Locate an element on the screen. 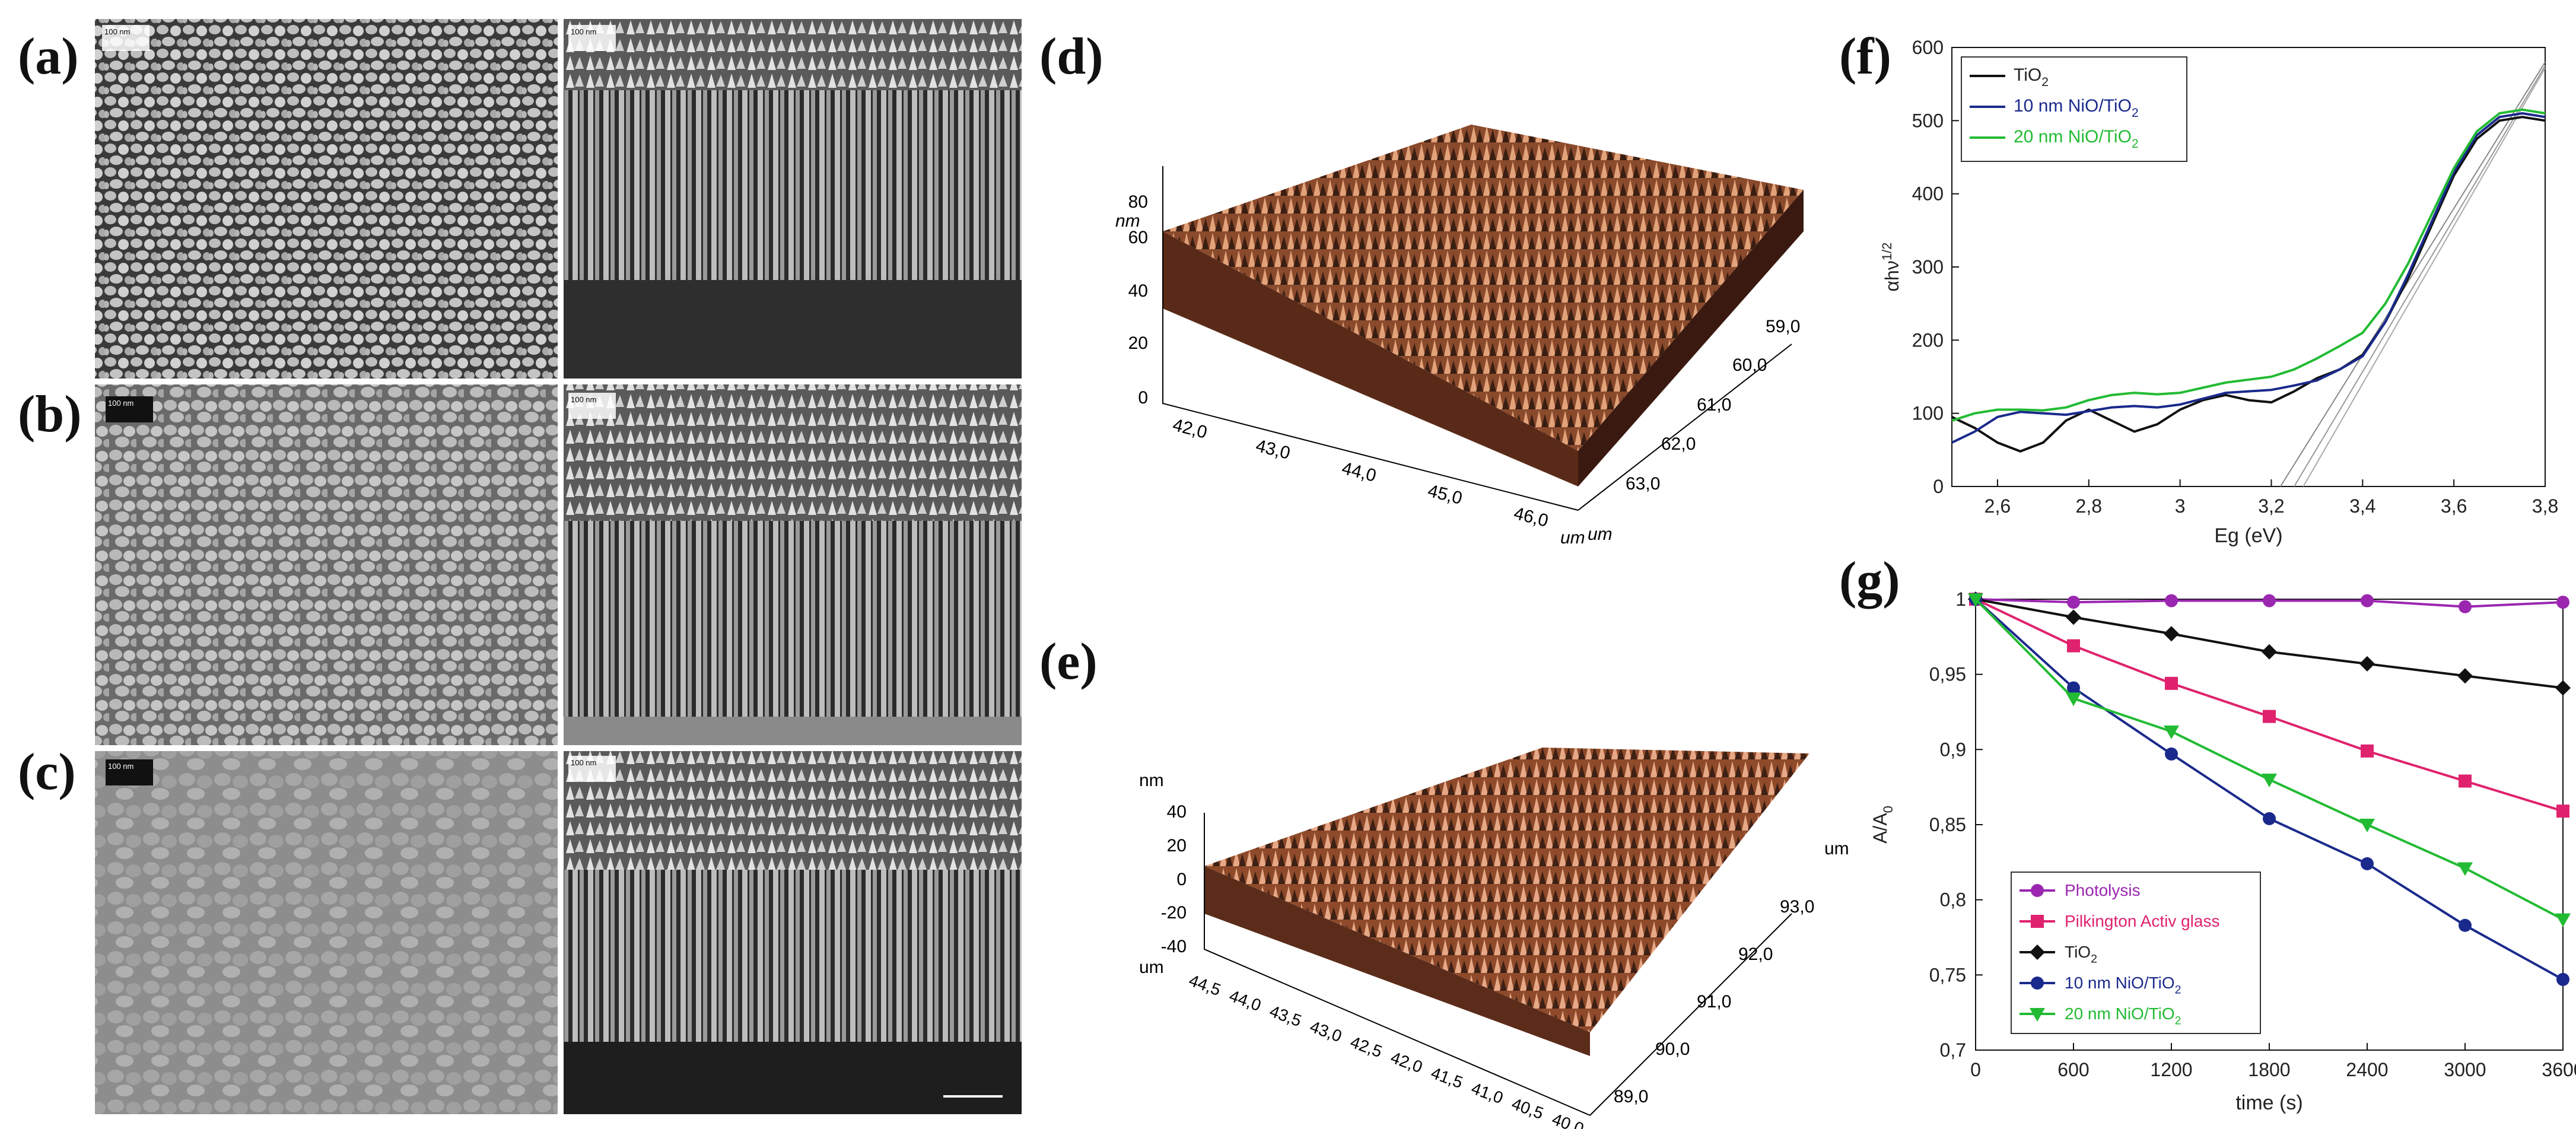 The image size is (2576, 1129). afm-d-x-tick: 43,0 is located at coordinates (1273, 449).